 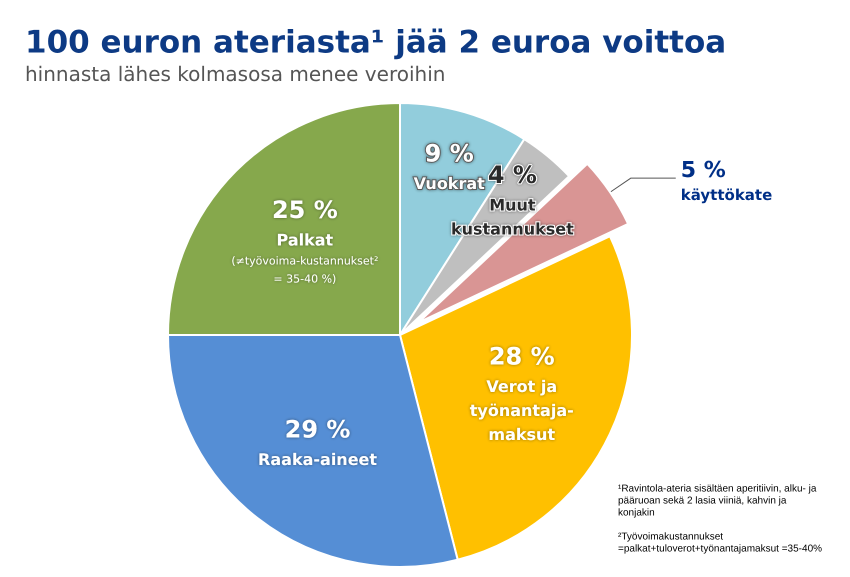 I want to click on slice-label: Muut kustannukset, so click(x=512, y=217).